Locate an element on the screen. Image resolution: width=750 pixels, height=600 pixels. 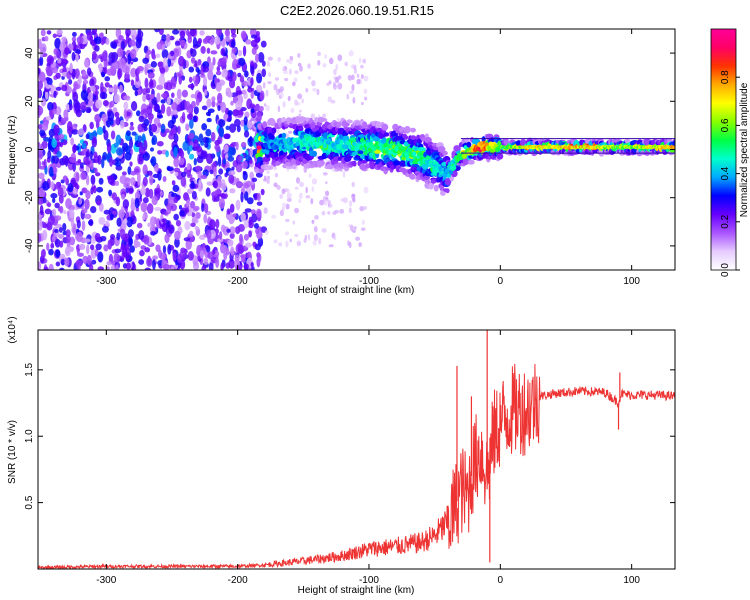
x-tick-label: -100 is located at coordinates (369, 580).